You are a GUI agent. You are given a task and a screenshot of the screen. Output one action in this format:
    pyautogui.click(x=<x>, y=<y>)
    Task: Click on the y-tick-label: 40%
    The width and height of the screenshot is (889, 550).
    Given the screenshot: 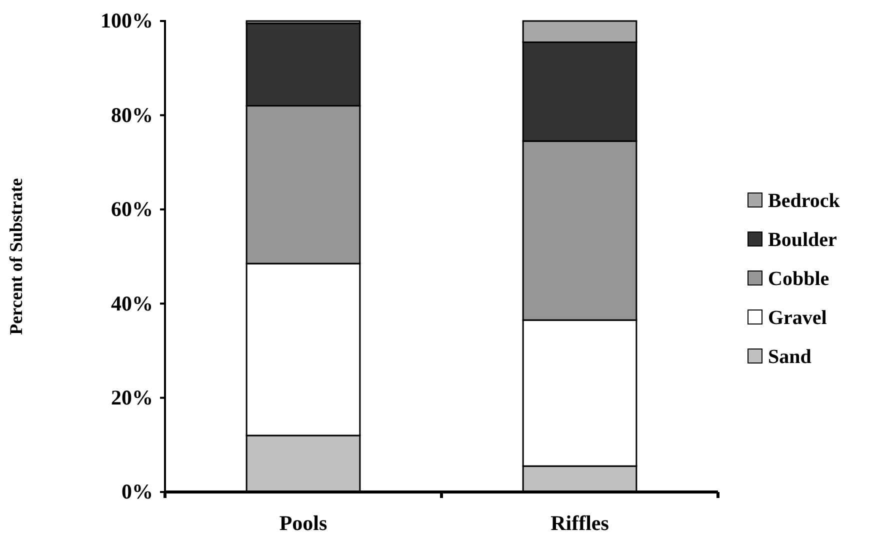 What is the action you would take?
    pyautogui.click(x=132, y=303)
    